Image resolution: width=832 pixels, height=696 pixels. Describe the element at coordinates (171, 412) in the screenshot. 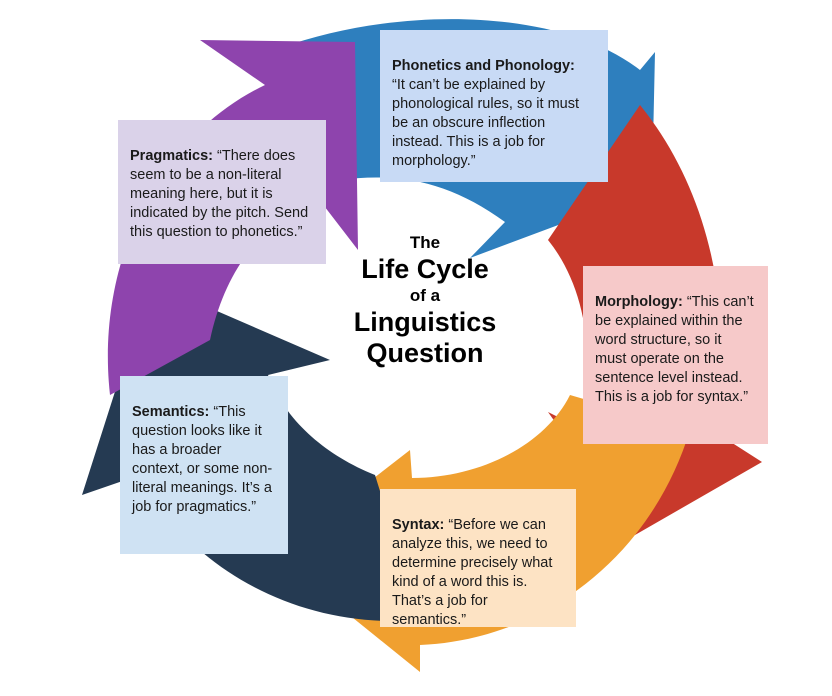

I see `semantics-heading: Semantics:` at that location.